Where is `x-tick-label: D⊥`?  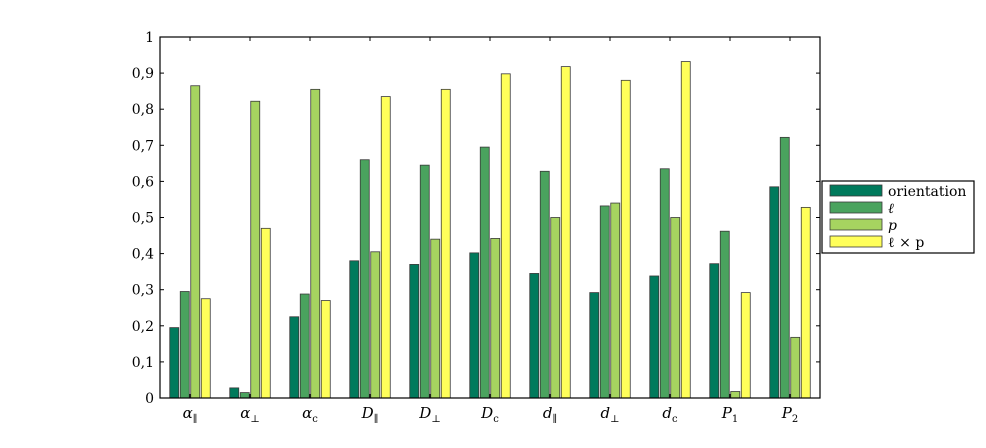 x-tick-label: D⊥ is located at coordinates (429, 414).